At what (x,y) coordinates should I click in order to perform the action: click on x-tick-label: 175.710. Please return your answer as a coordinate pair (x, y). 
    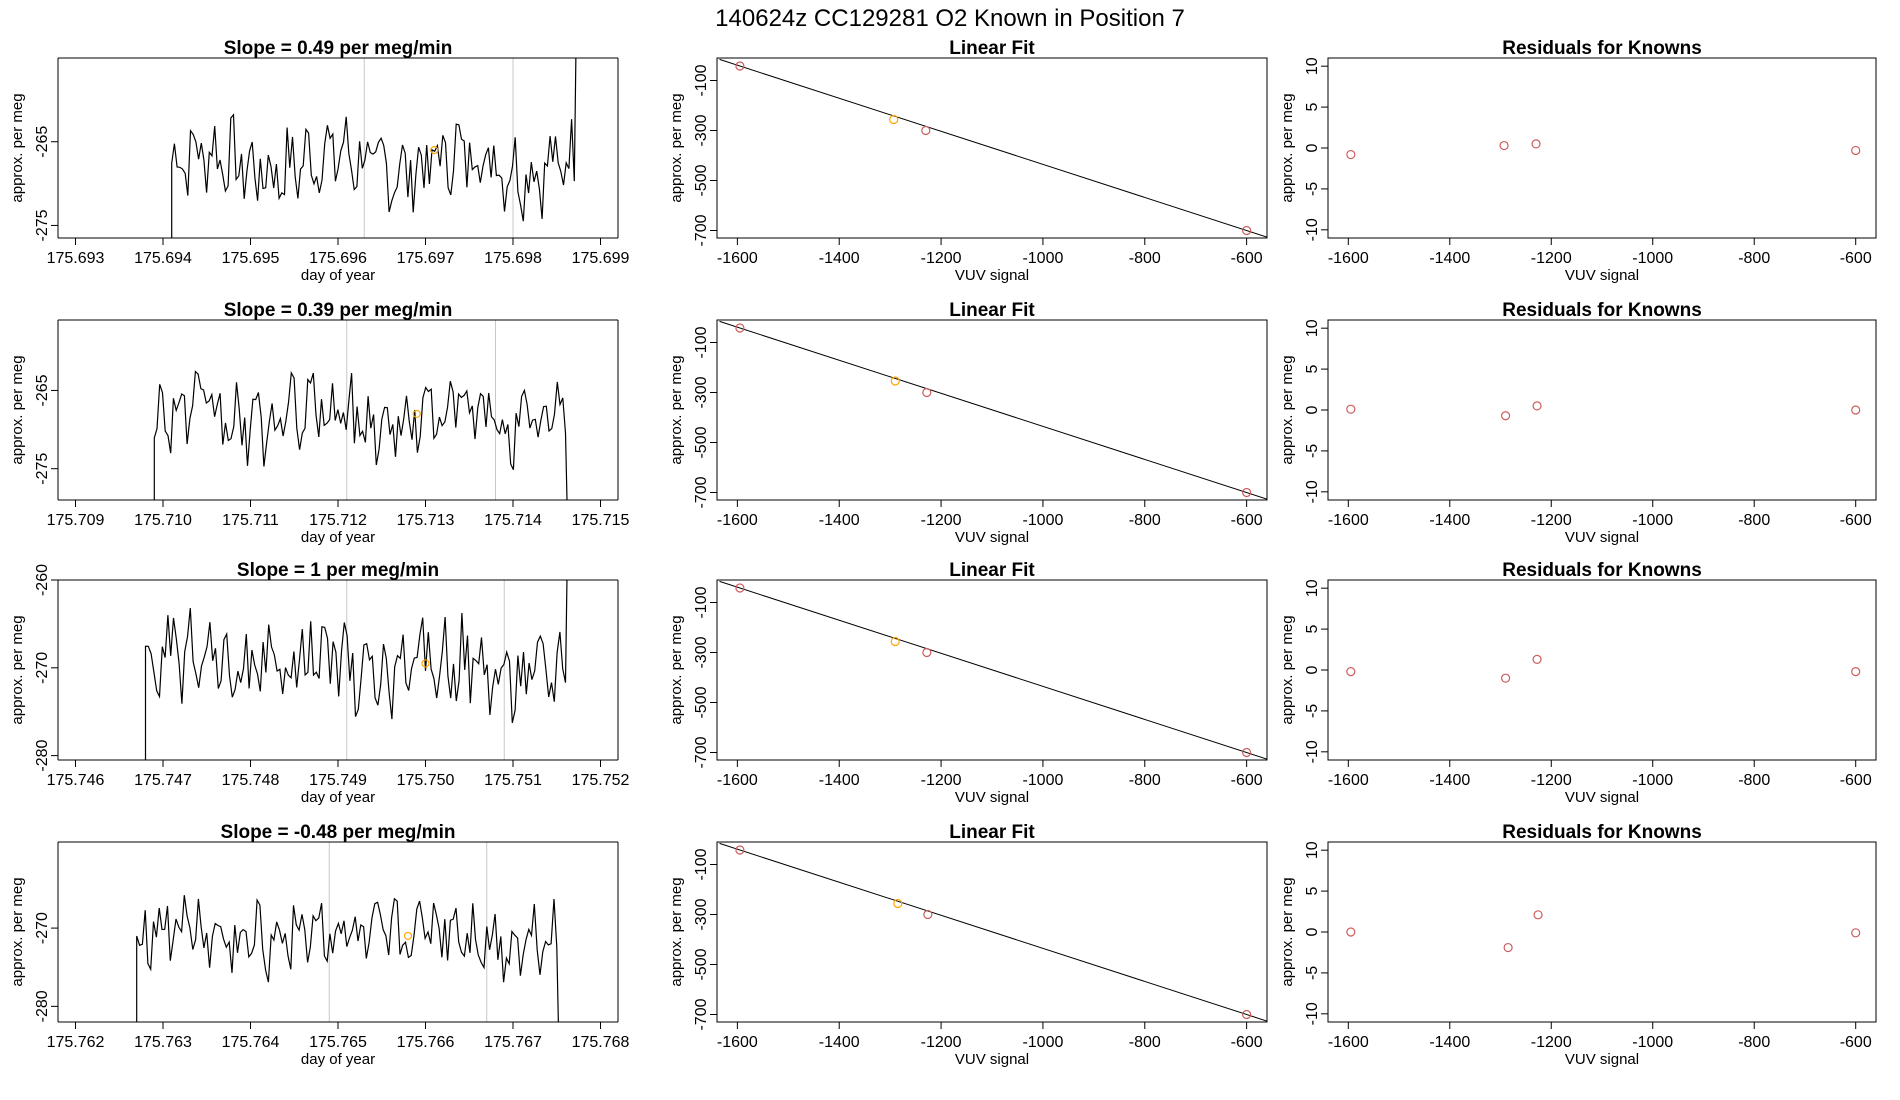
    Looking at the image, I should click on (163, 520).